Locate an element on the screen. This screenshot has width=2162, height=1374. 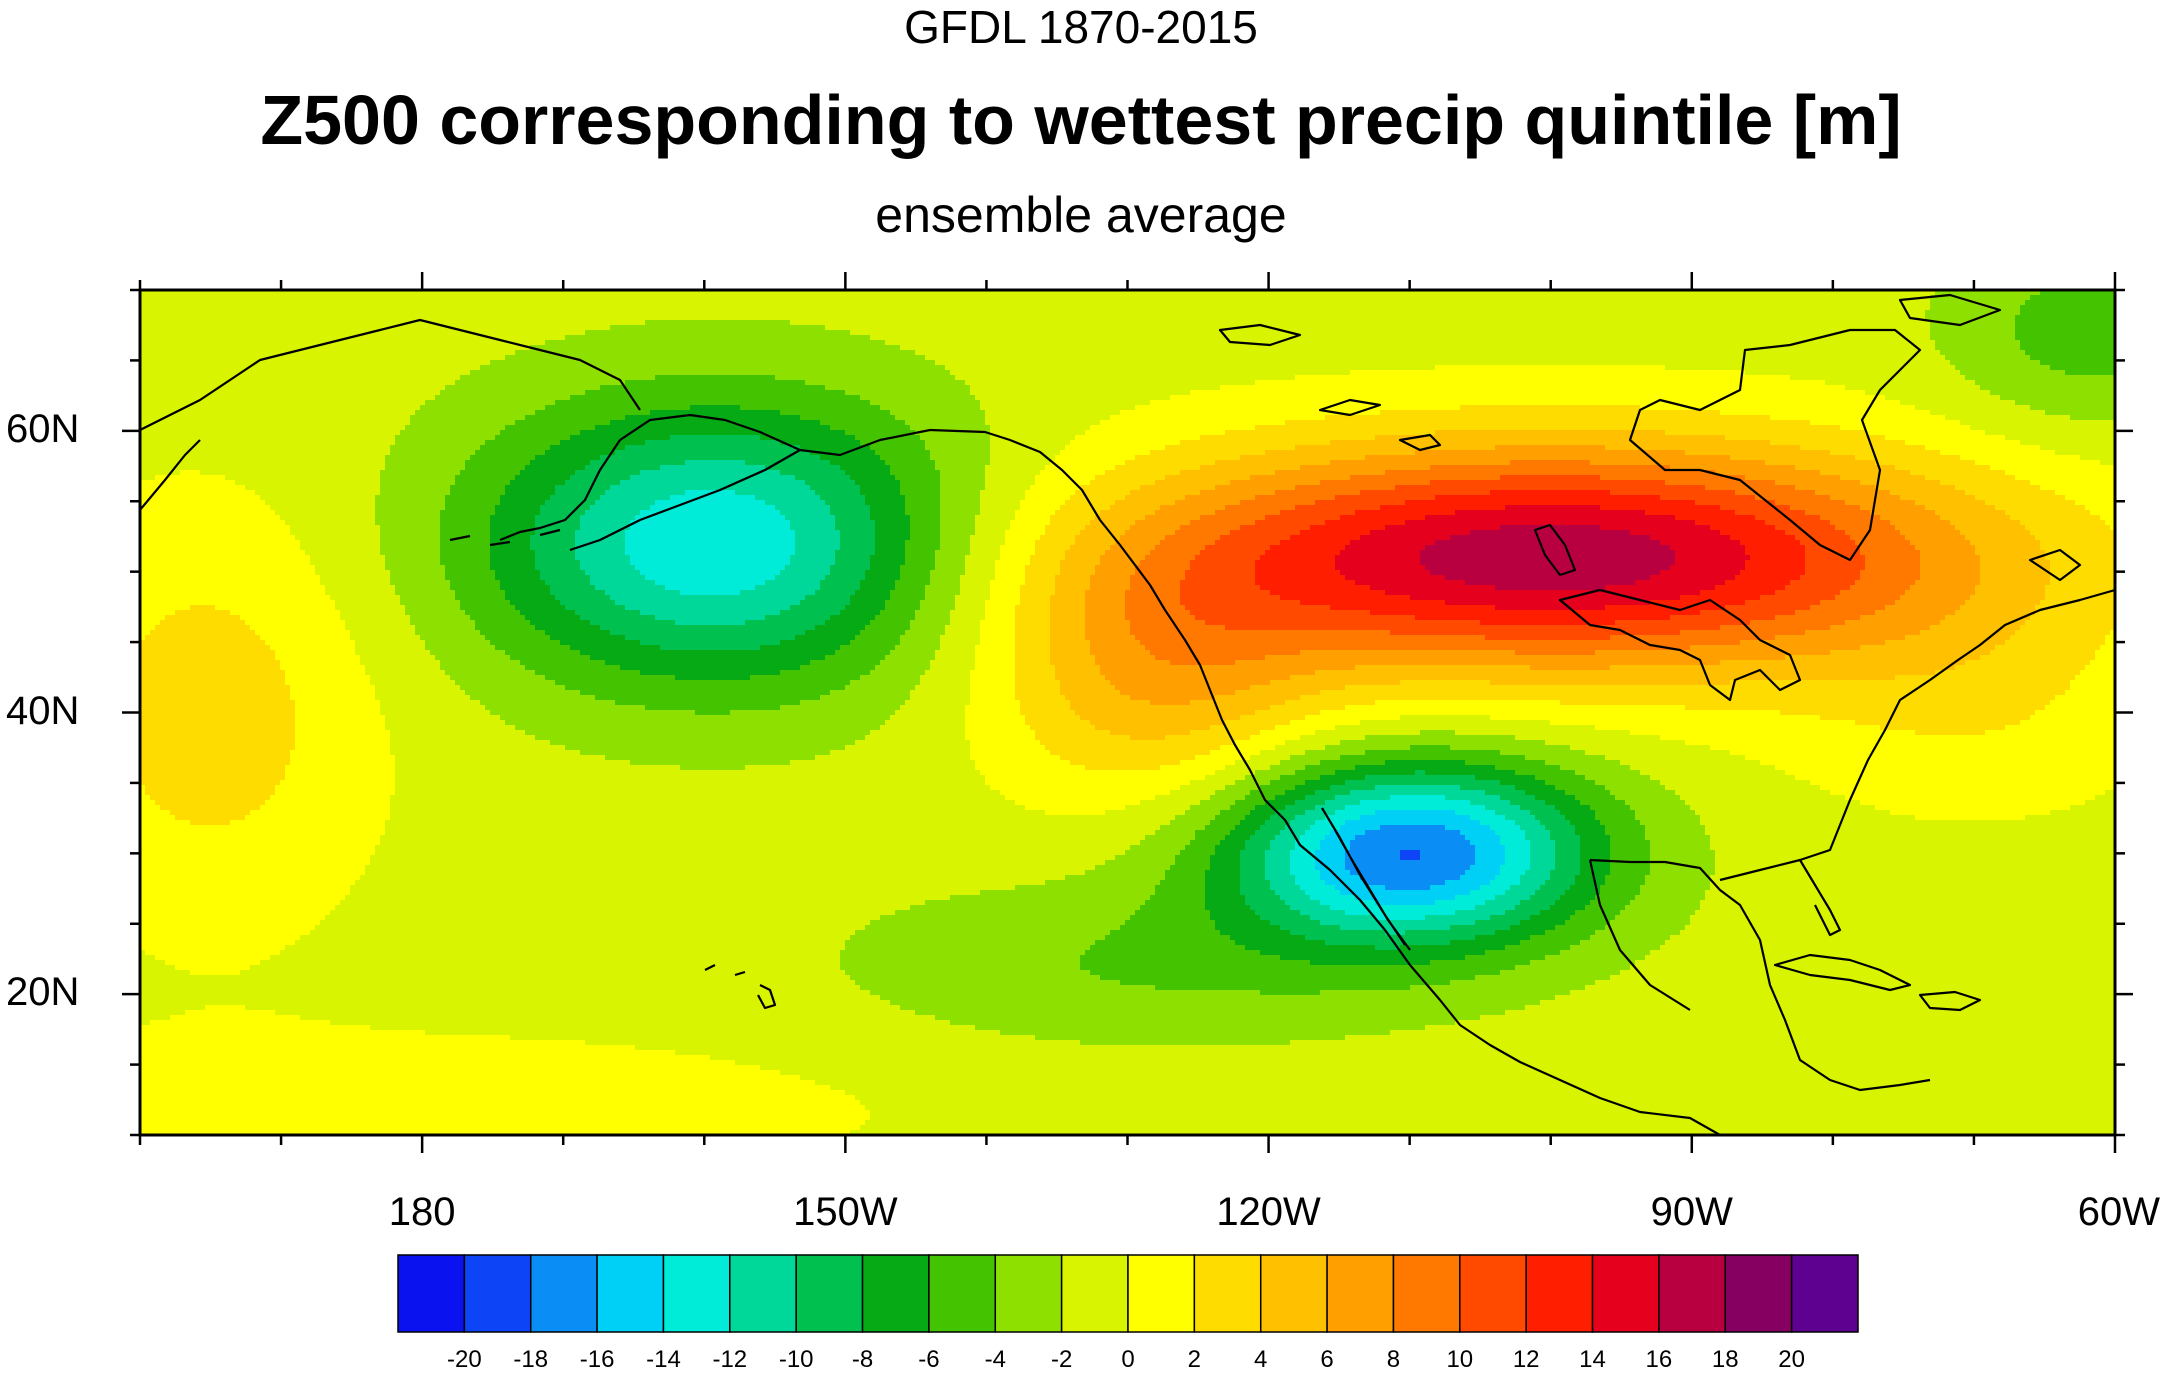
colorbar-label: -18 is located at coordinates (531, 1360).